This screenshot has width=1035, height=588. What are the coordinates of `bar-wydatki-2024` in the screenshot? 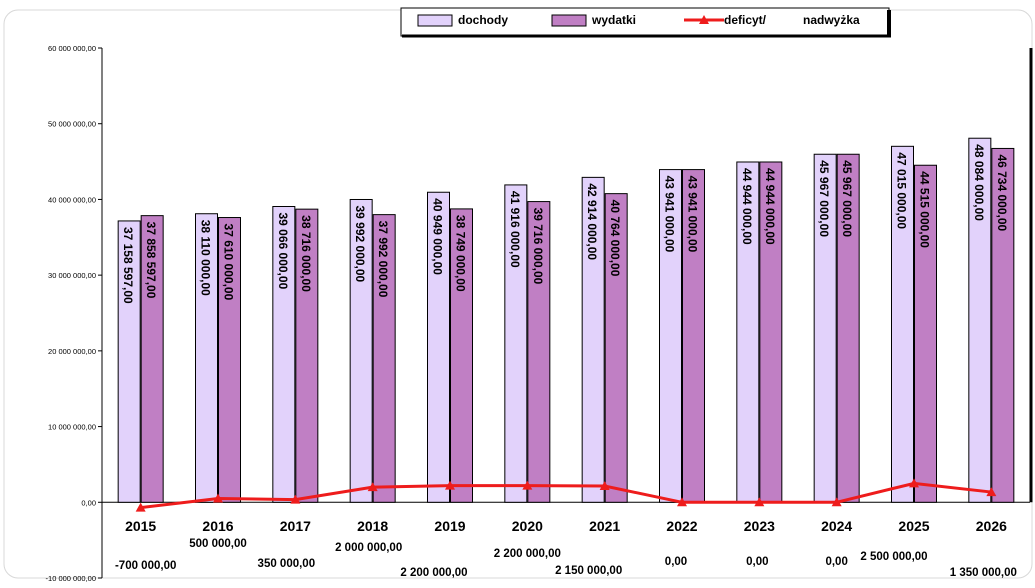 It's located at (848, 328).